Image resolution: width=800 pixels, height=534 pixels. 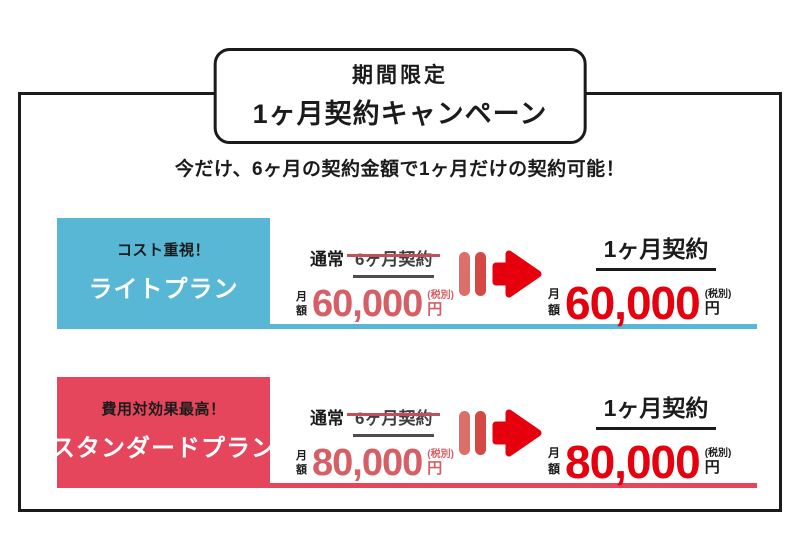 What do you see at coordinates (400, 114) in the screenshot?
I see `campaign-title-line2: 1ヶ月契約キャンペーン` at bounding box center [400, 114].